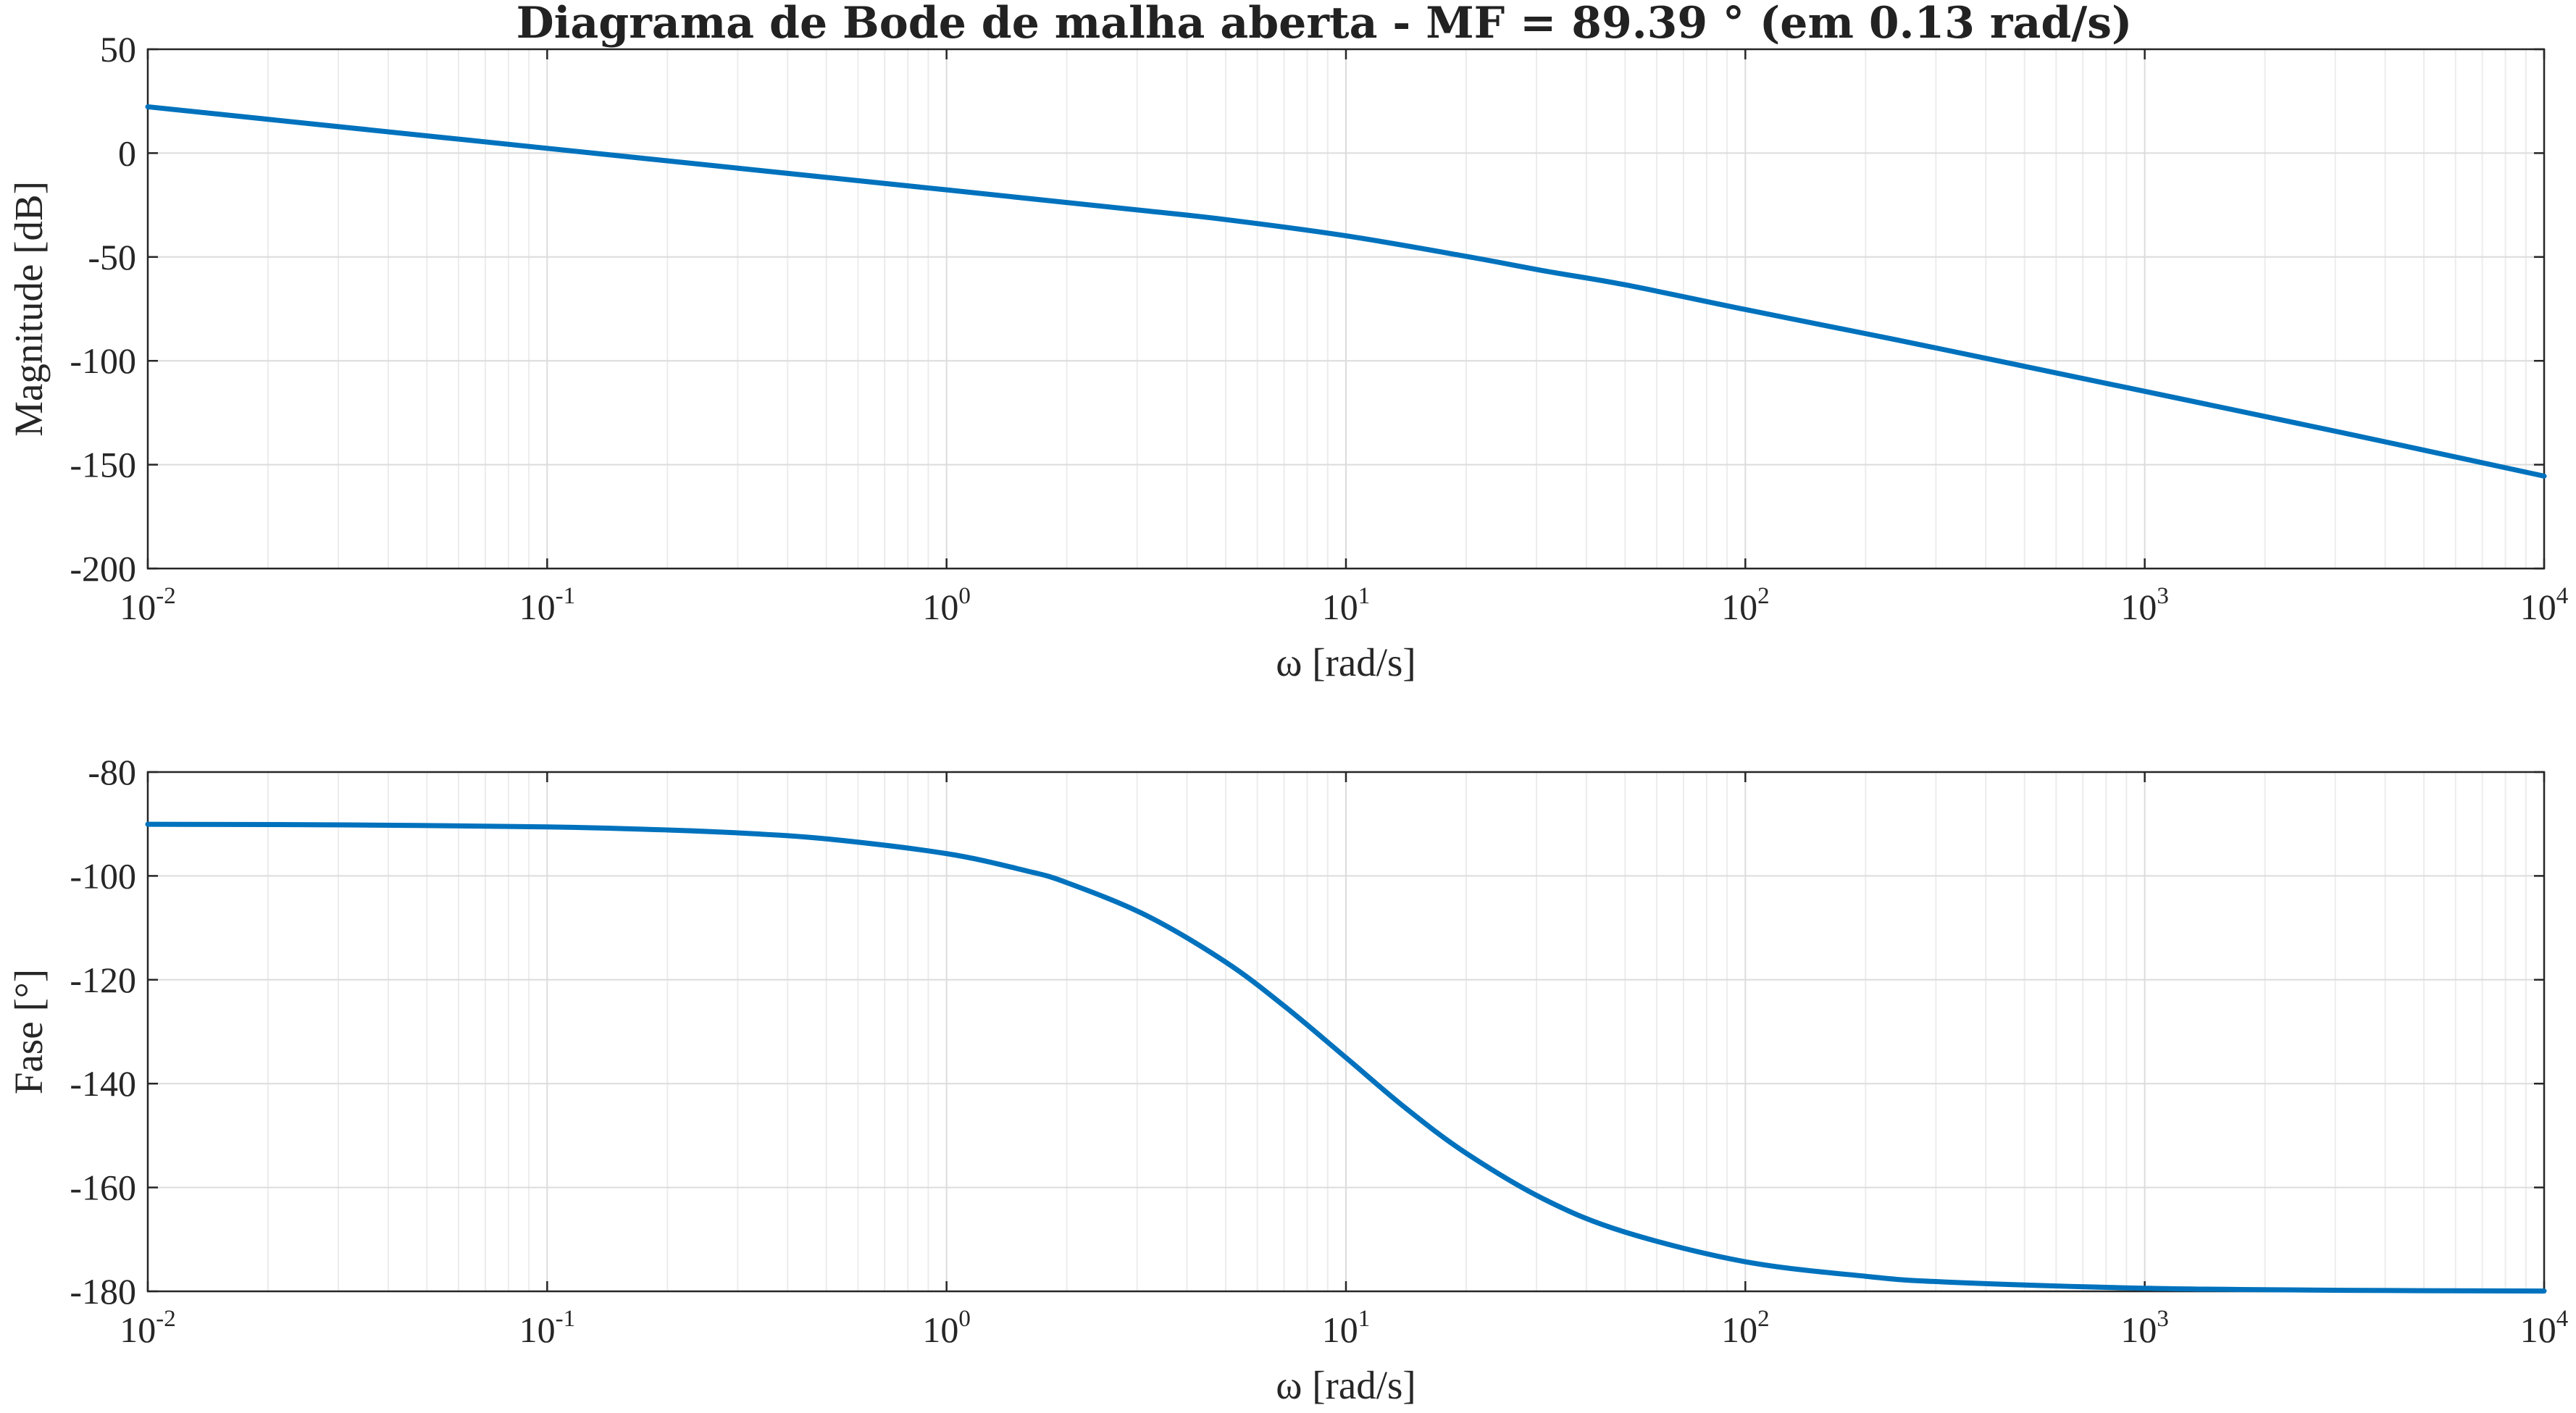  Describe the element at coordinates (29, 309) in the screenshot. I see `magnitude-y-axis-label: Magnitude [dB]` at that location.